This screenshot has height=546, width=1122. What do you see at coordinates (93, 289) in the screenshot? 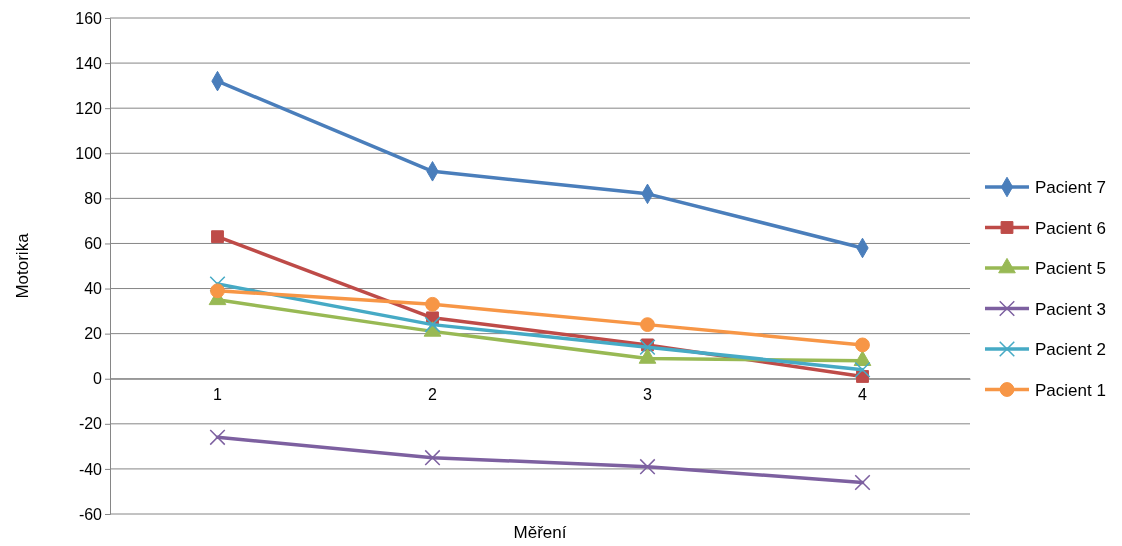
I see `y-tick-label: 40` at bounding box center [93, 289].